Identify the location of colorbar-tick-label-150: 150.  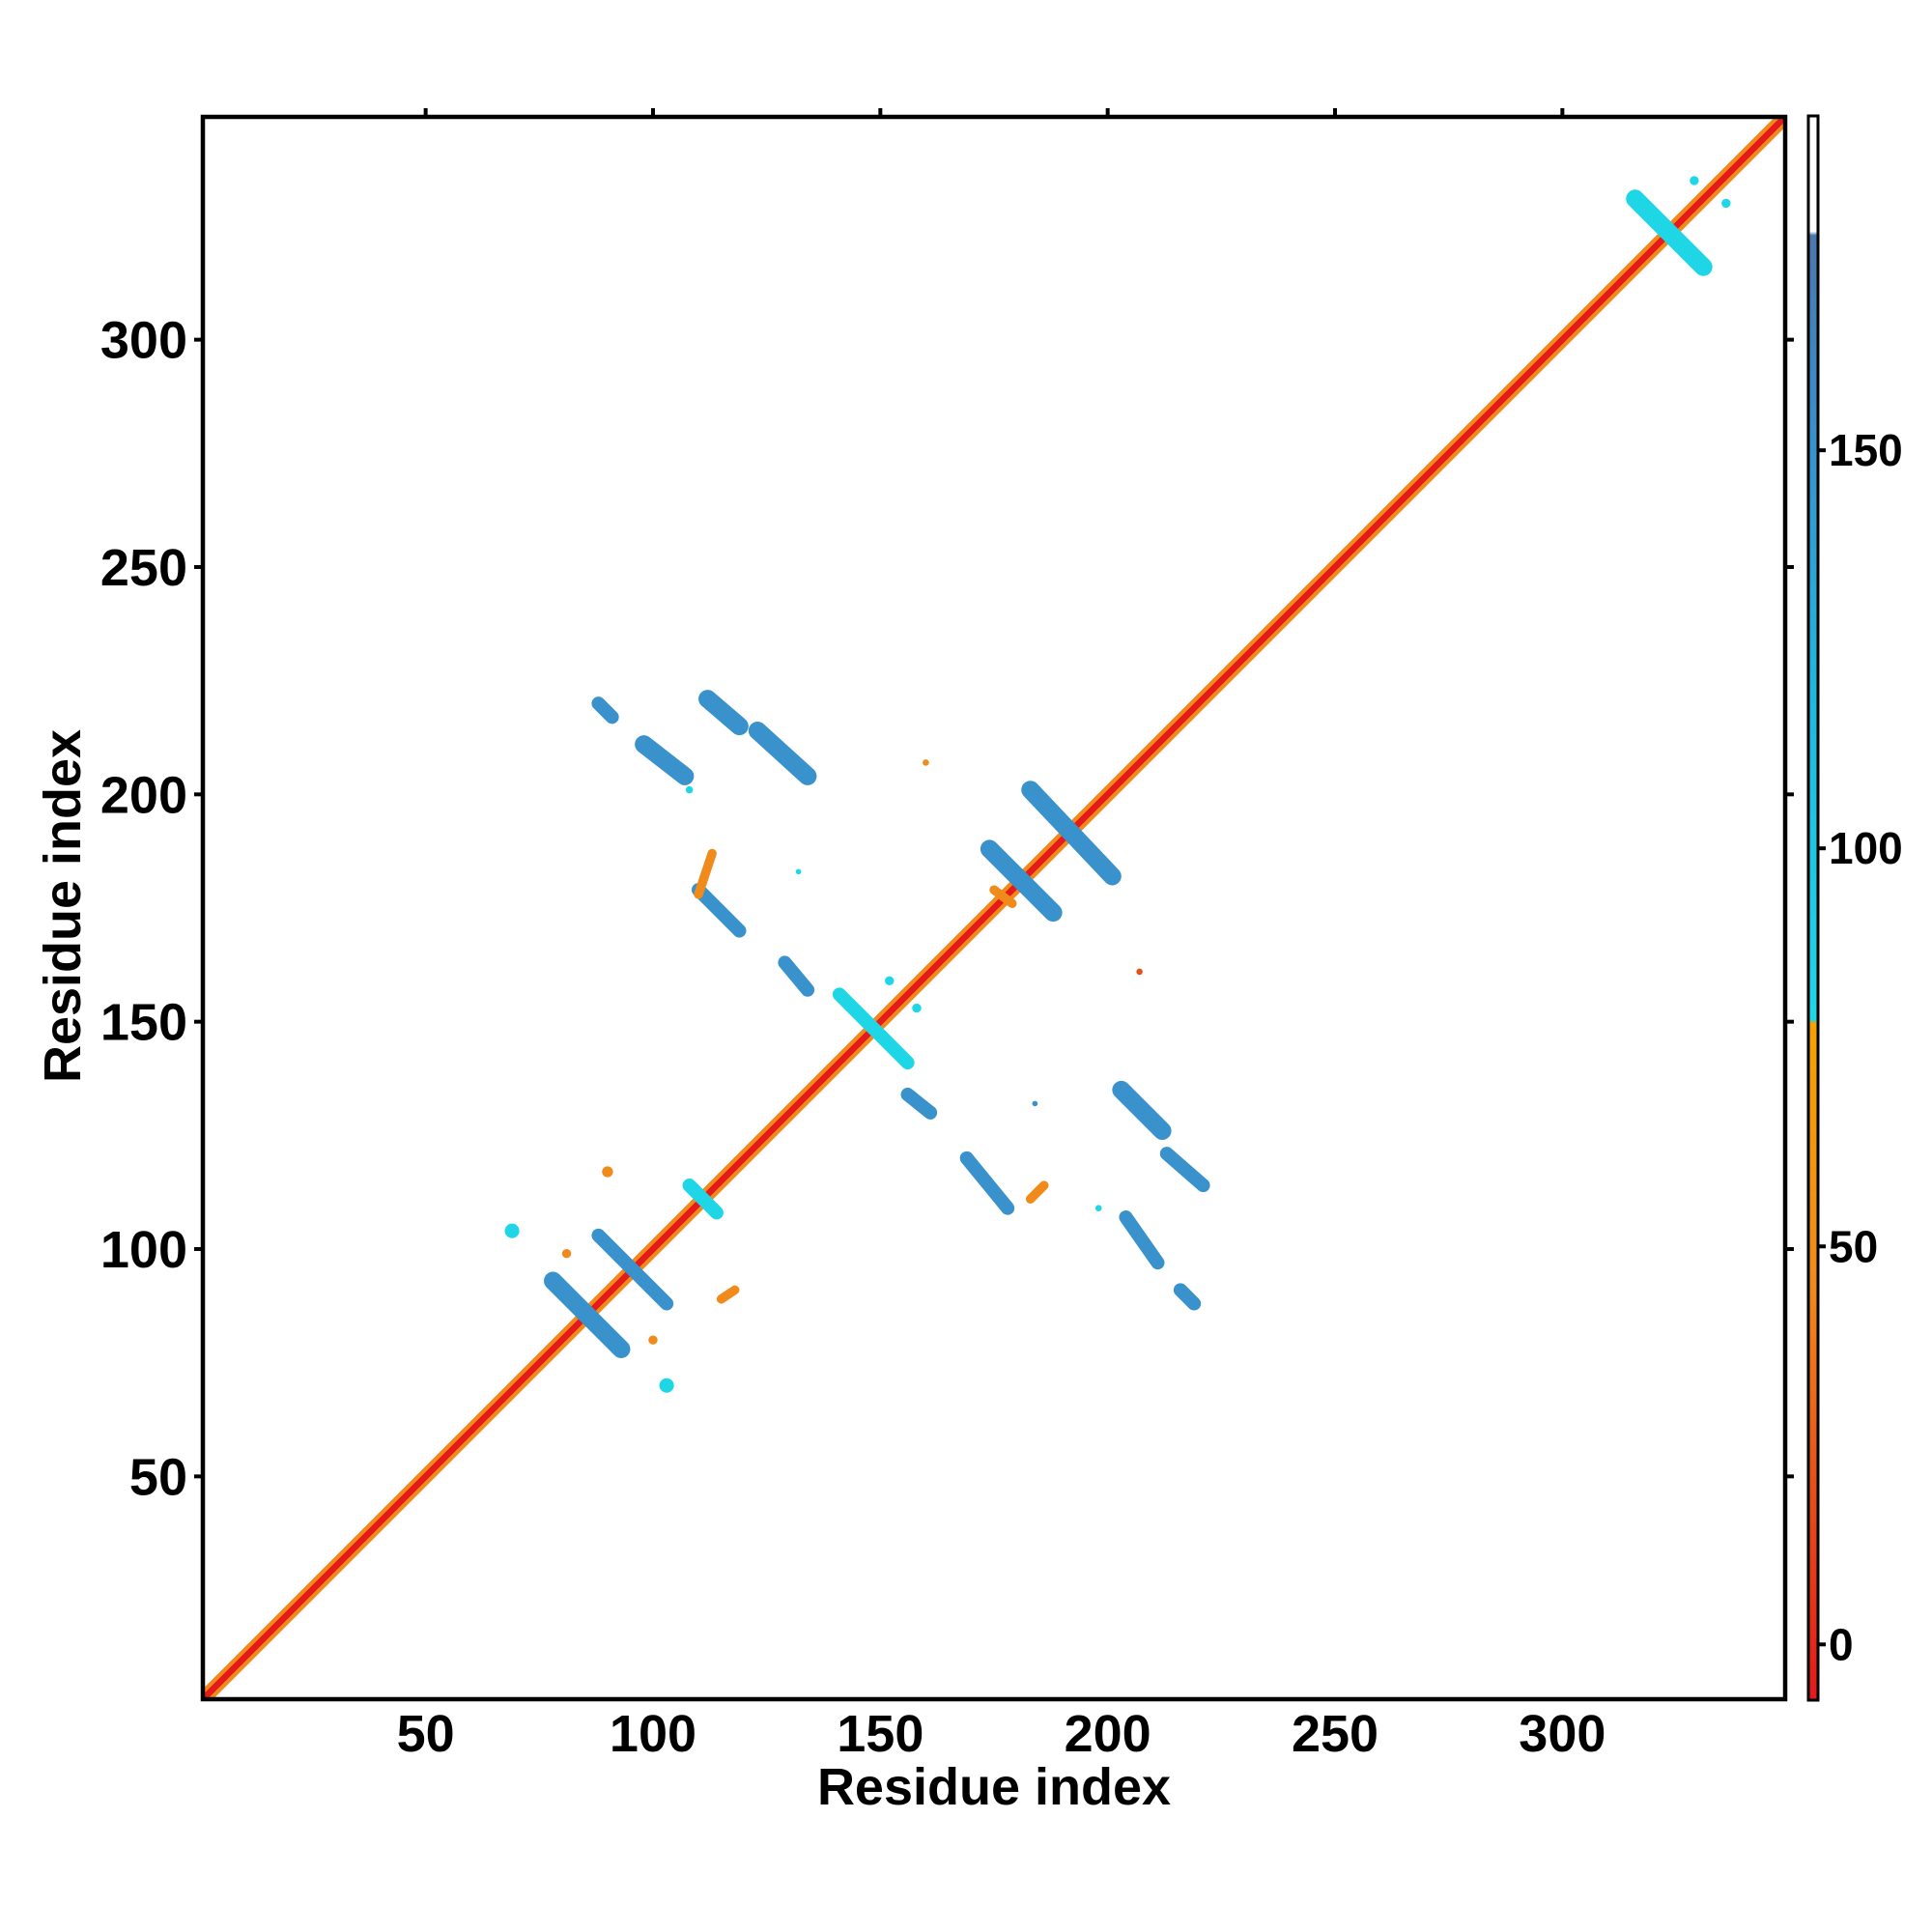
(1866, 450).